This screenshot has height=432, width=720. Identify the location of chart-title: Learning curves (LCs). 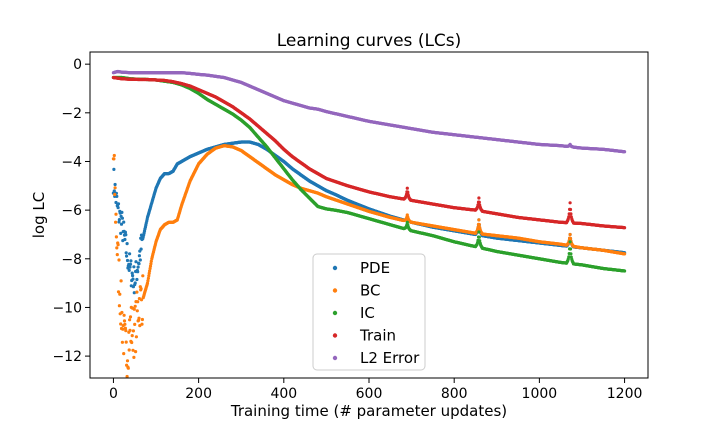
(369, 41).